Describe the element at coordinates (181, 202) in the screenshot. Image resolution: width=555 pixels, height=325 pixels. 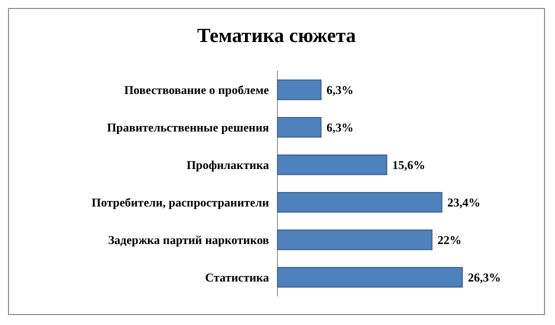
I see `y-tick-label: Потребители, распространители` at that location.